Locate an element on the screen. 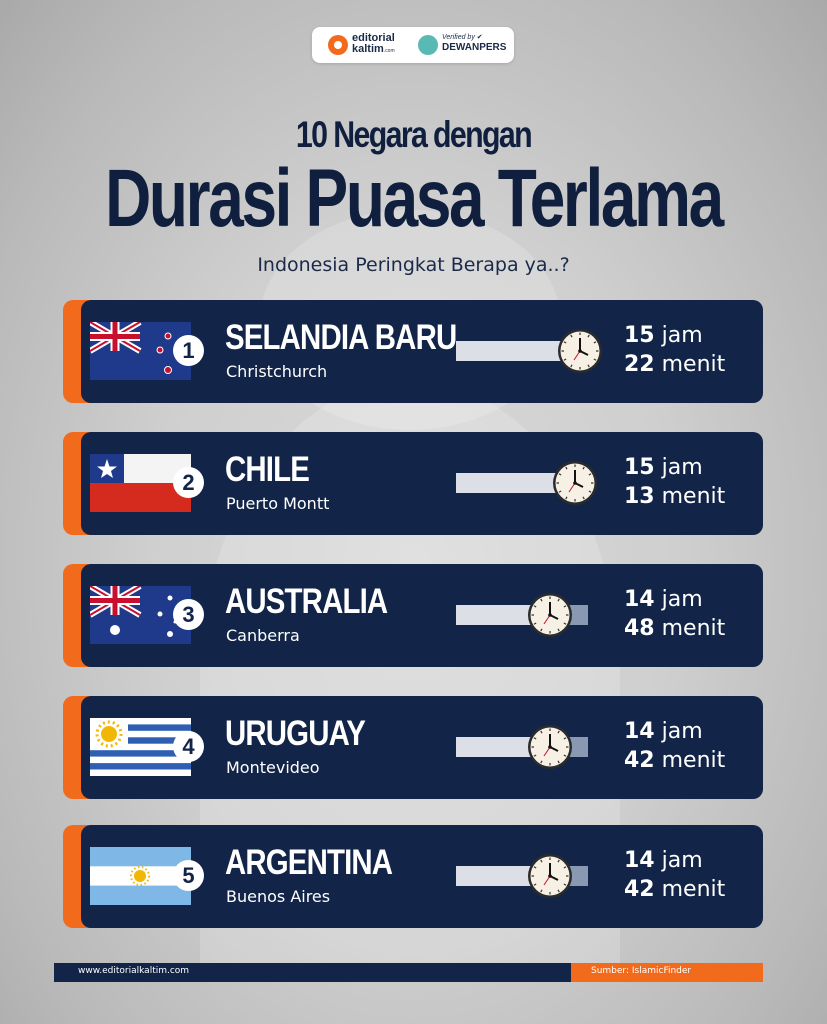  title-line-2: Durasi Puasa Terlama is located at coordinates (414, 198).